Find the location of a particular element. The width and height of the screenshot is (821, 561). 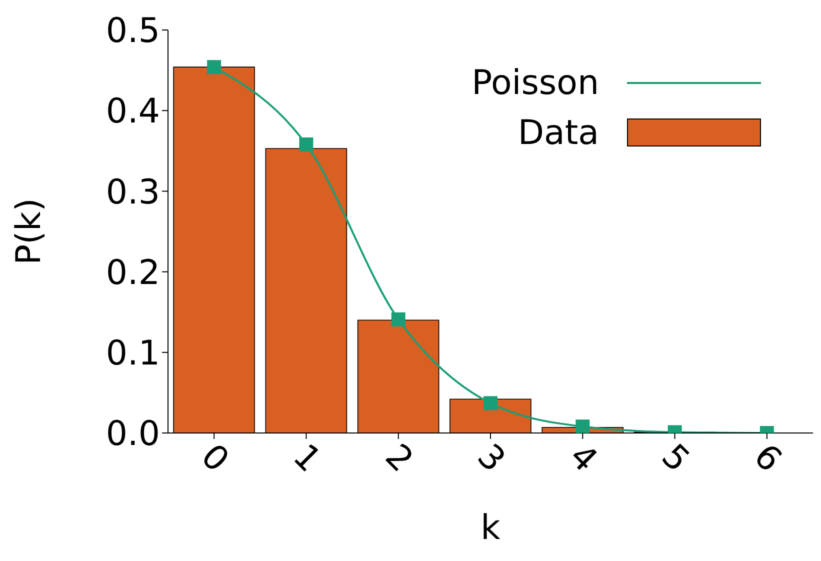

x-tick-label: 4 is located at coordinates (584, 458).